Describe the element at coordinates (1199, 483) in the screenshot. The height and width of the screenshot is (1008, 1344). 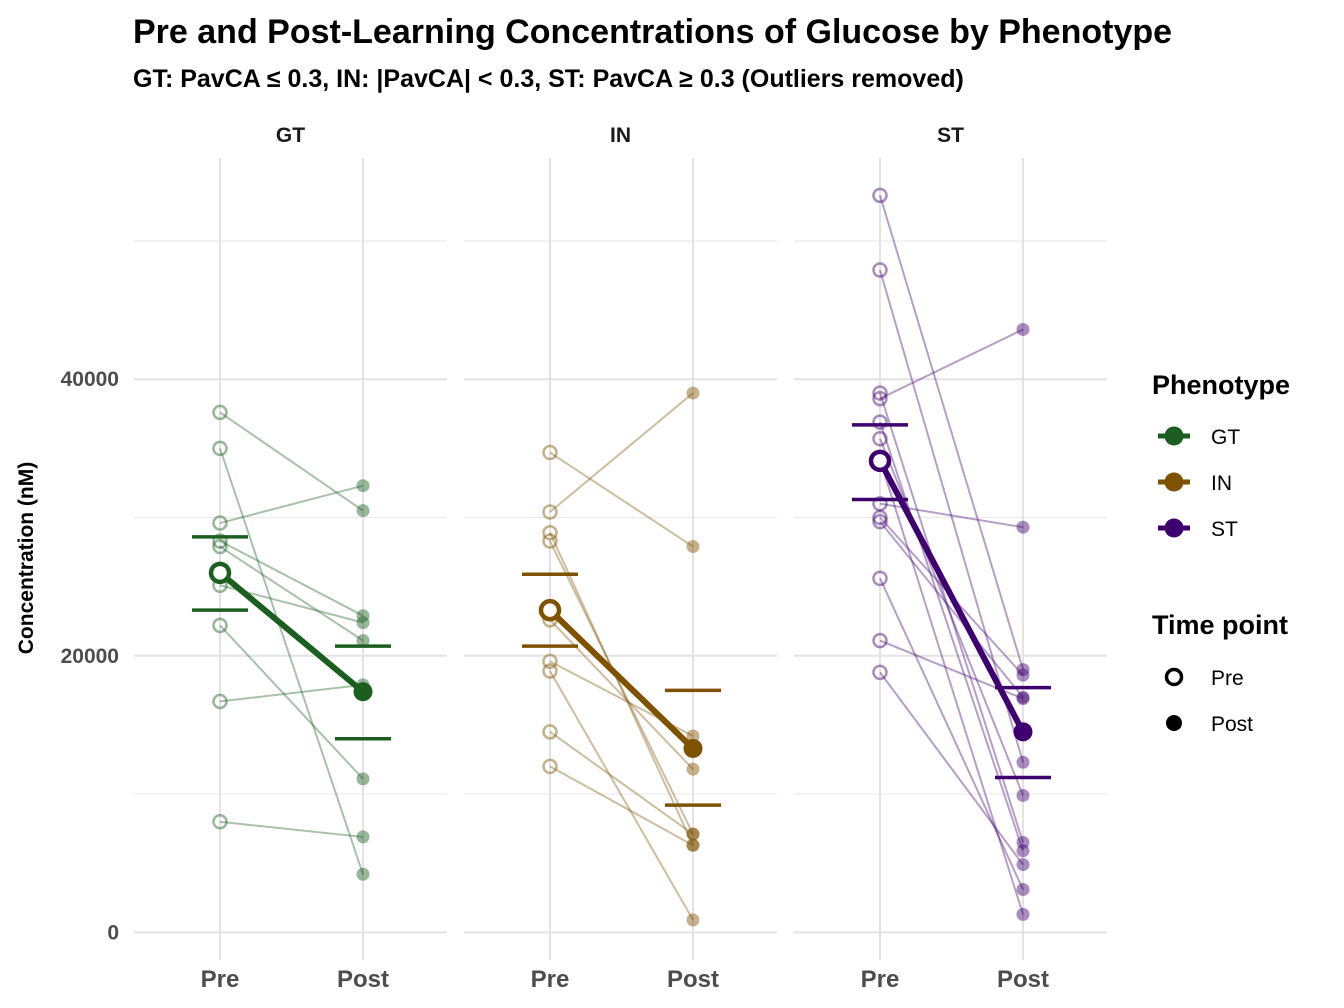
I see `legend-phenotype-items: GT IN ST` at that location.